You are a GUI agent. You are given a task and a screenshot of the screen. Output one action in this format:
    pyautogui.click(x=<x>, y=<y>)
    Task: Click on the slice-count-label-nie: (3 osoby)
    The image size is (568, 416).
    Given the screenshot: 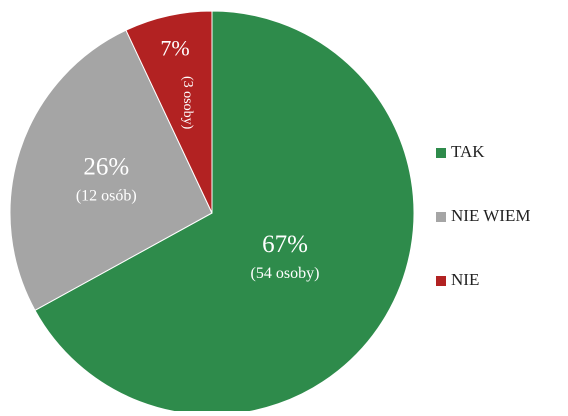 What is the action you would take?
    pyautogui.click(x=187, y=103)
    